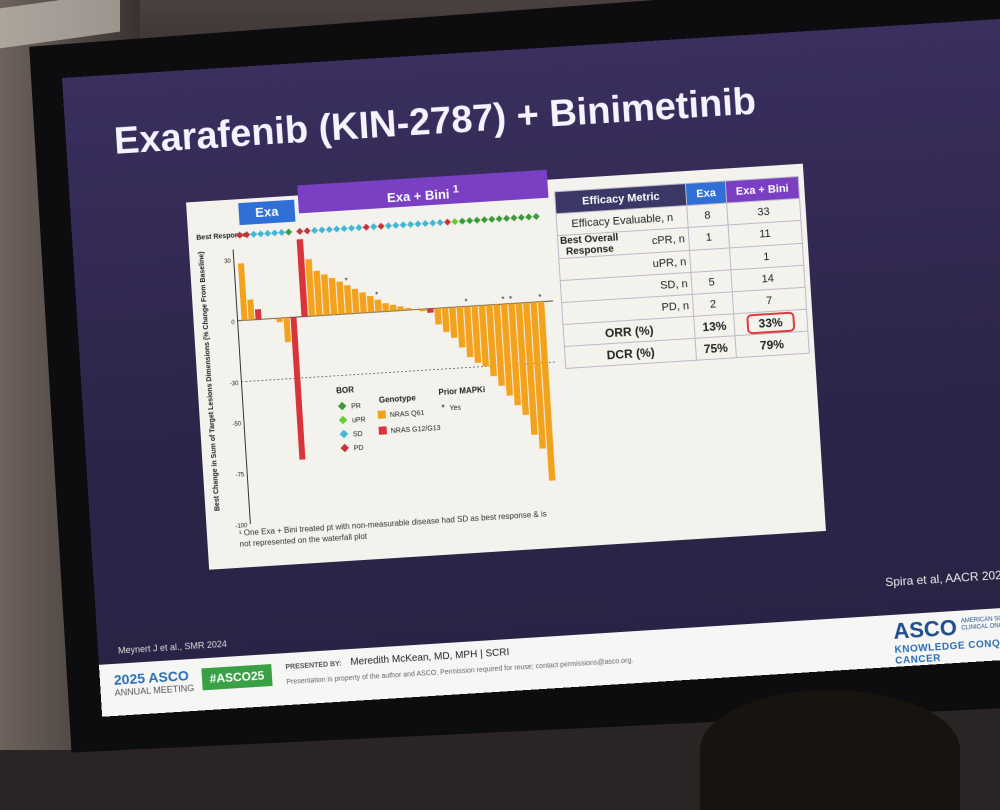  I want to click on row-orr-exa: 13%, so click(714, 326).